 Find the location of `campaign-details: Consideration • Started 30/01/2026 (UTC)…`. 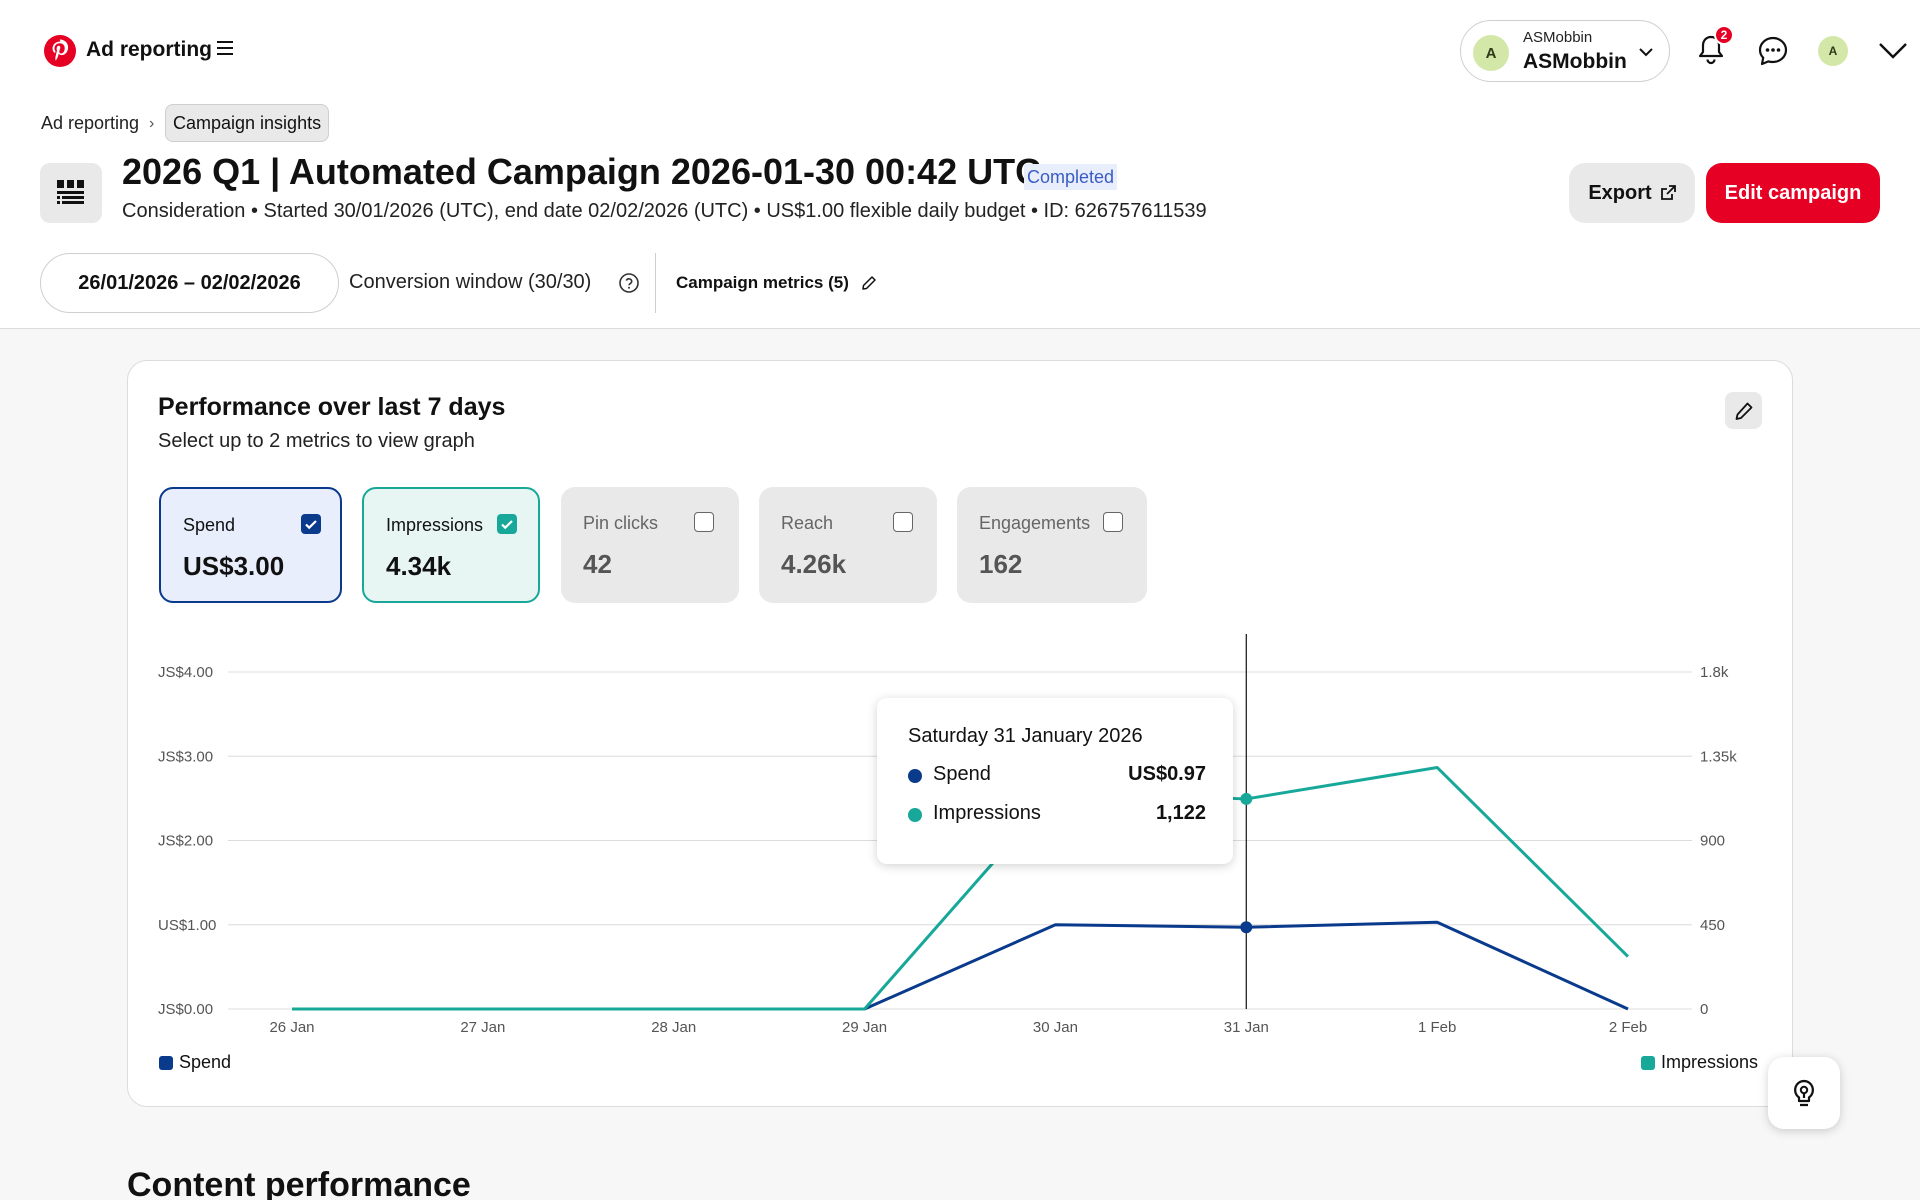

campaign-details: Consideration • Started 30/01/2026 (UTC)… is located at coordinates (664, 211).